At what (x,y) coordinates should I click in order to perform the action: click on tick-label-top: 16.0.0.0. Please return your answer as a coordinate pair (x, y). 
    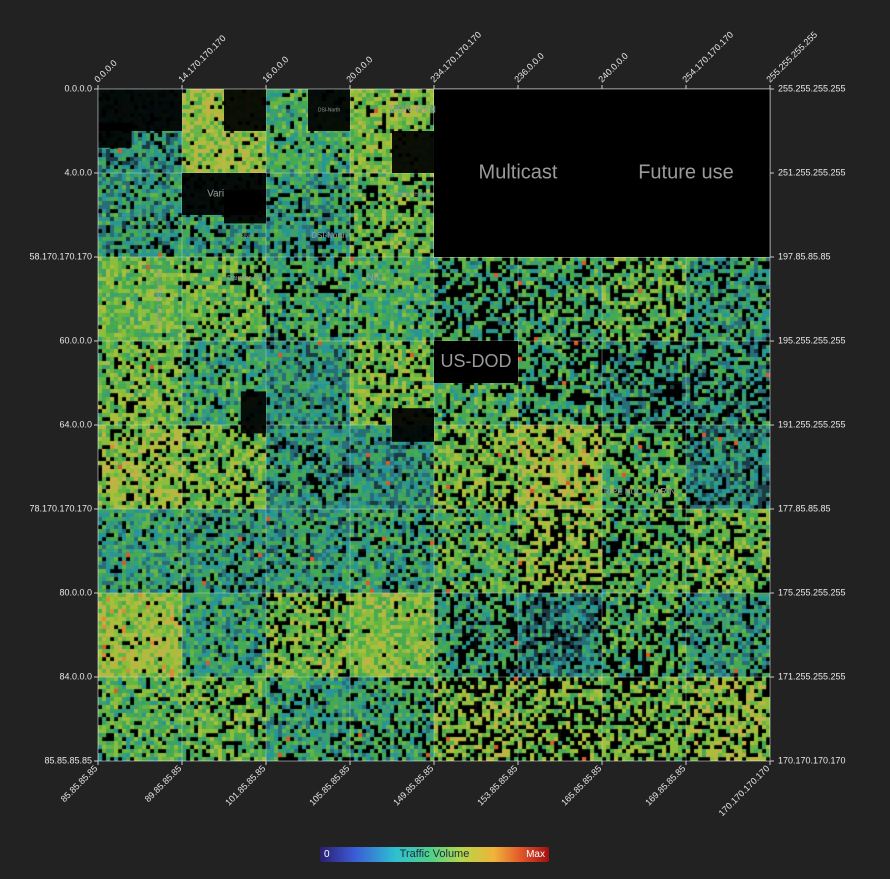
    Looking at the image, I should click on (275, 69).